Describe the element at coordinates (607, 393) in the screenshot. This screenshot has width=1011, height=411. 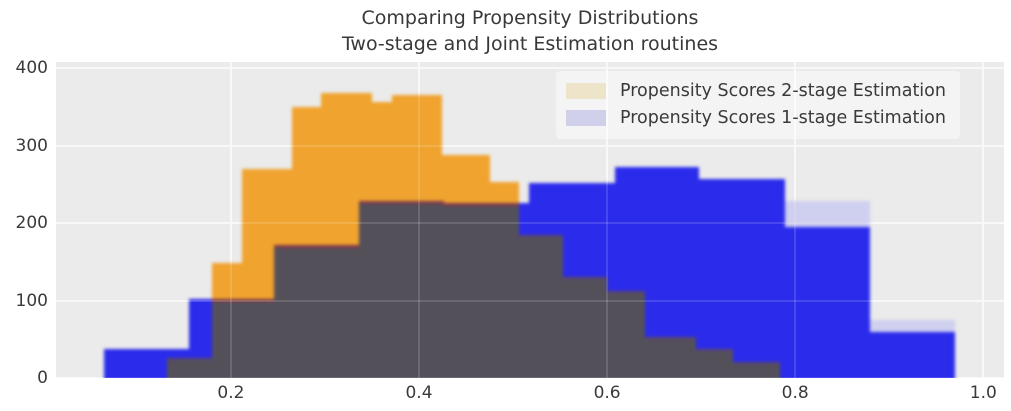
I see `x-tick-label: 0.6` at that location.